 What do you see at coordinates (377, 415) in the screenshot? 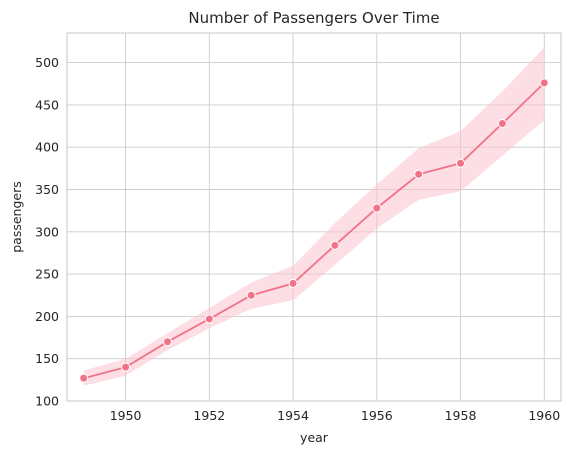
I see `x-tick-label: 1956` at bounding box center [377, 415].